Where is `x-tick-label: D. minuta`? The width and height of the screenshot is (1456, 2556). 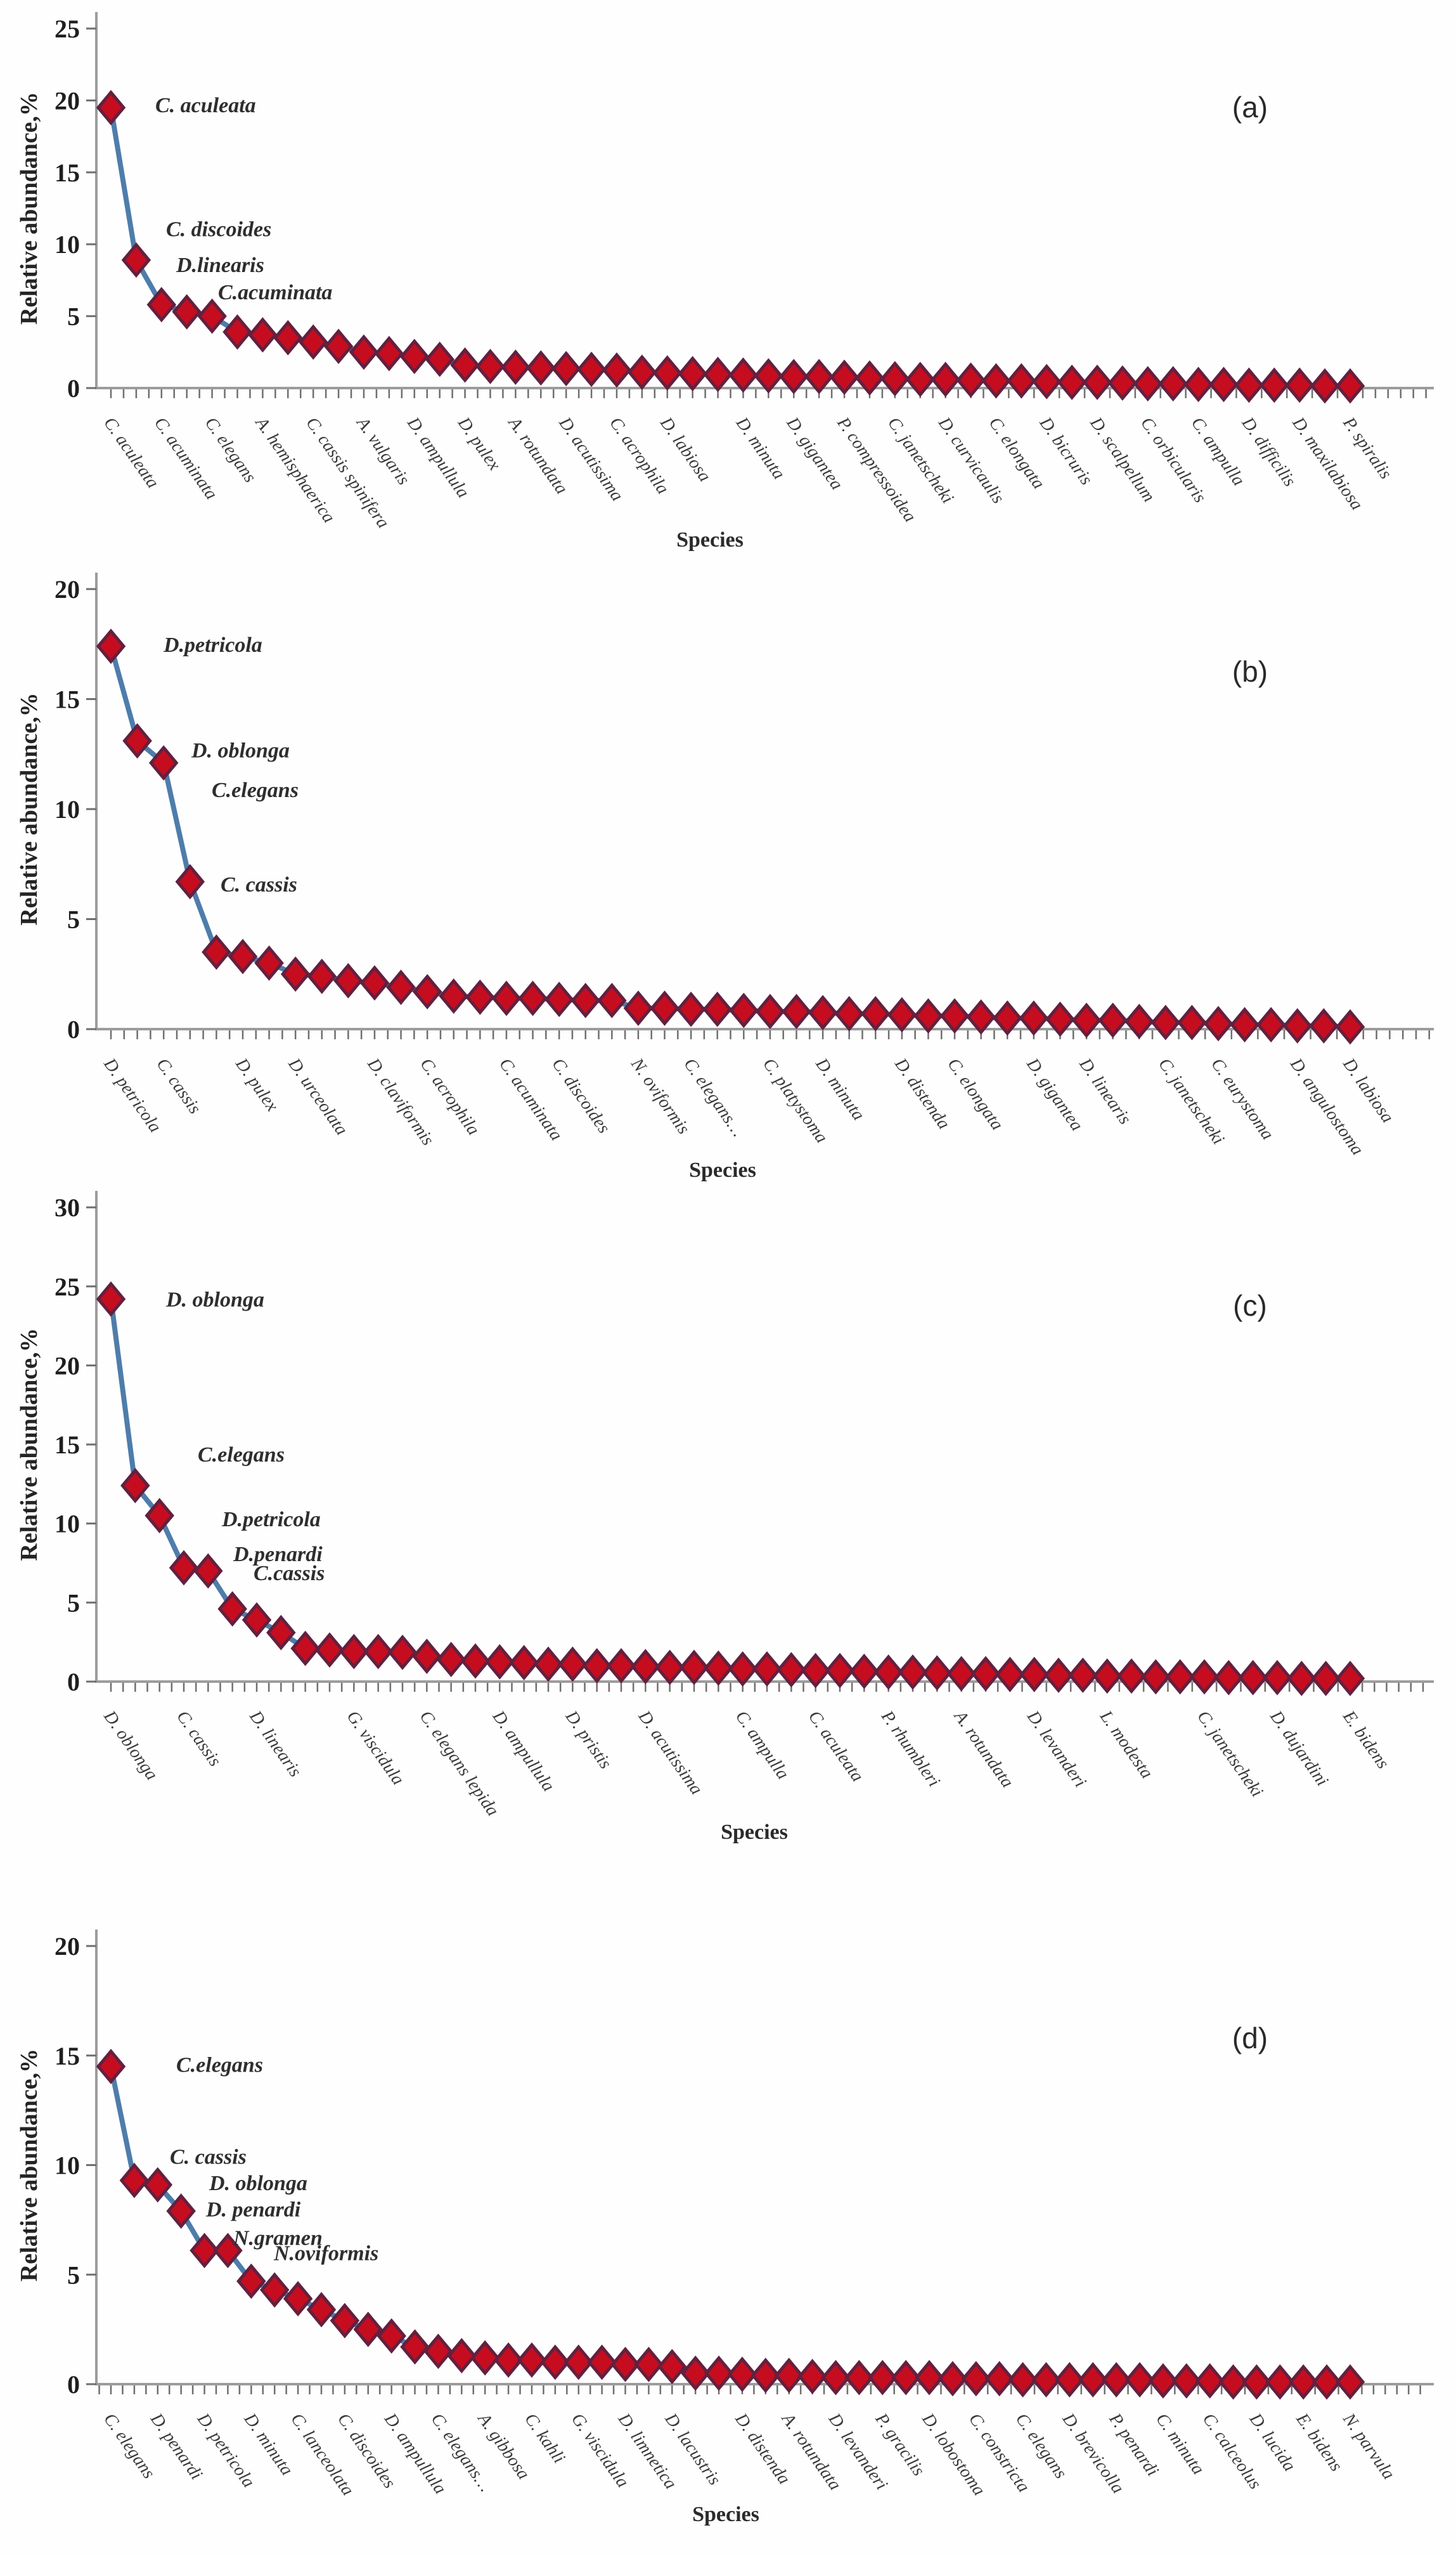 x-tick-label: D. minuta is located at coordinates (839, 1089).